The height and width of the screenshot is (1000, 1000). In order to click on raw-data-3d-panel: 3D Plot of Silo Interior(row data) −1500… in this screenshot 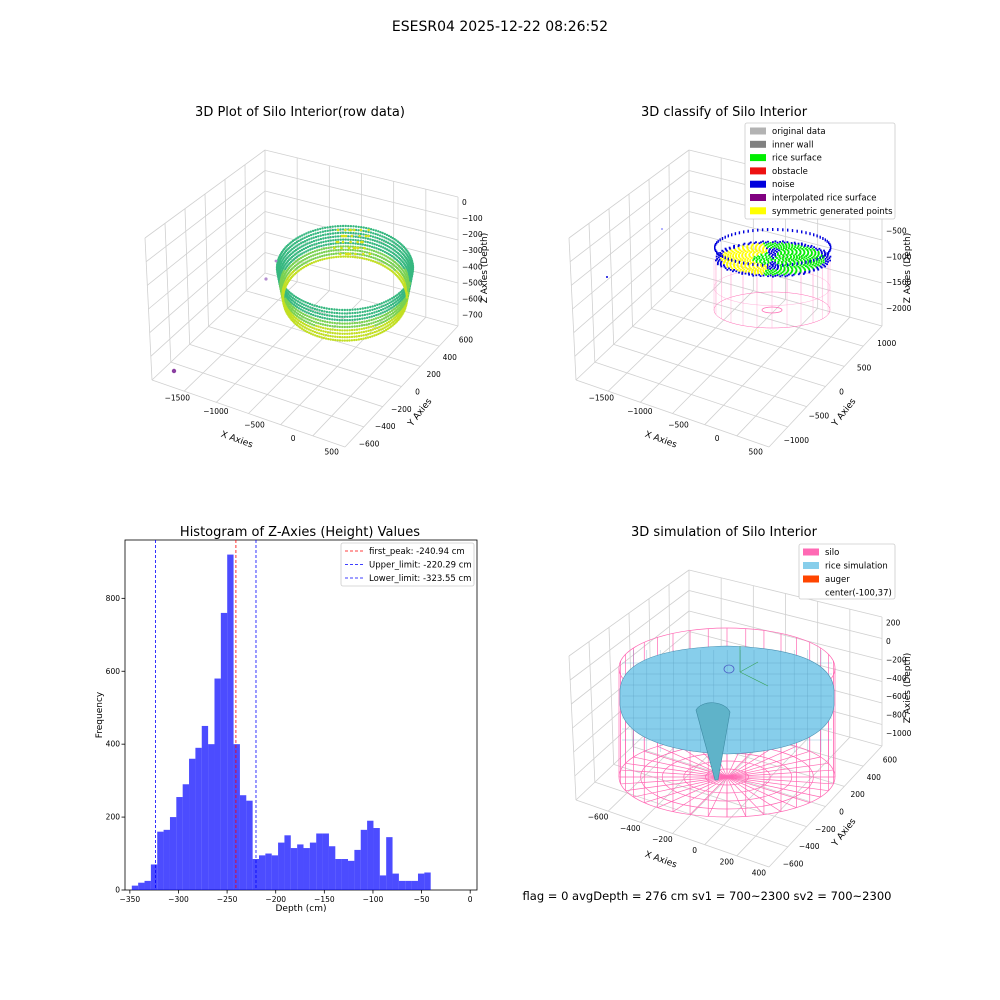, I will do `click(317, 280)`.